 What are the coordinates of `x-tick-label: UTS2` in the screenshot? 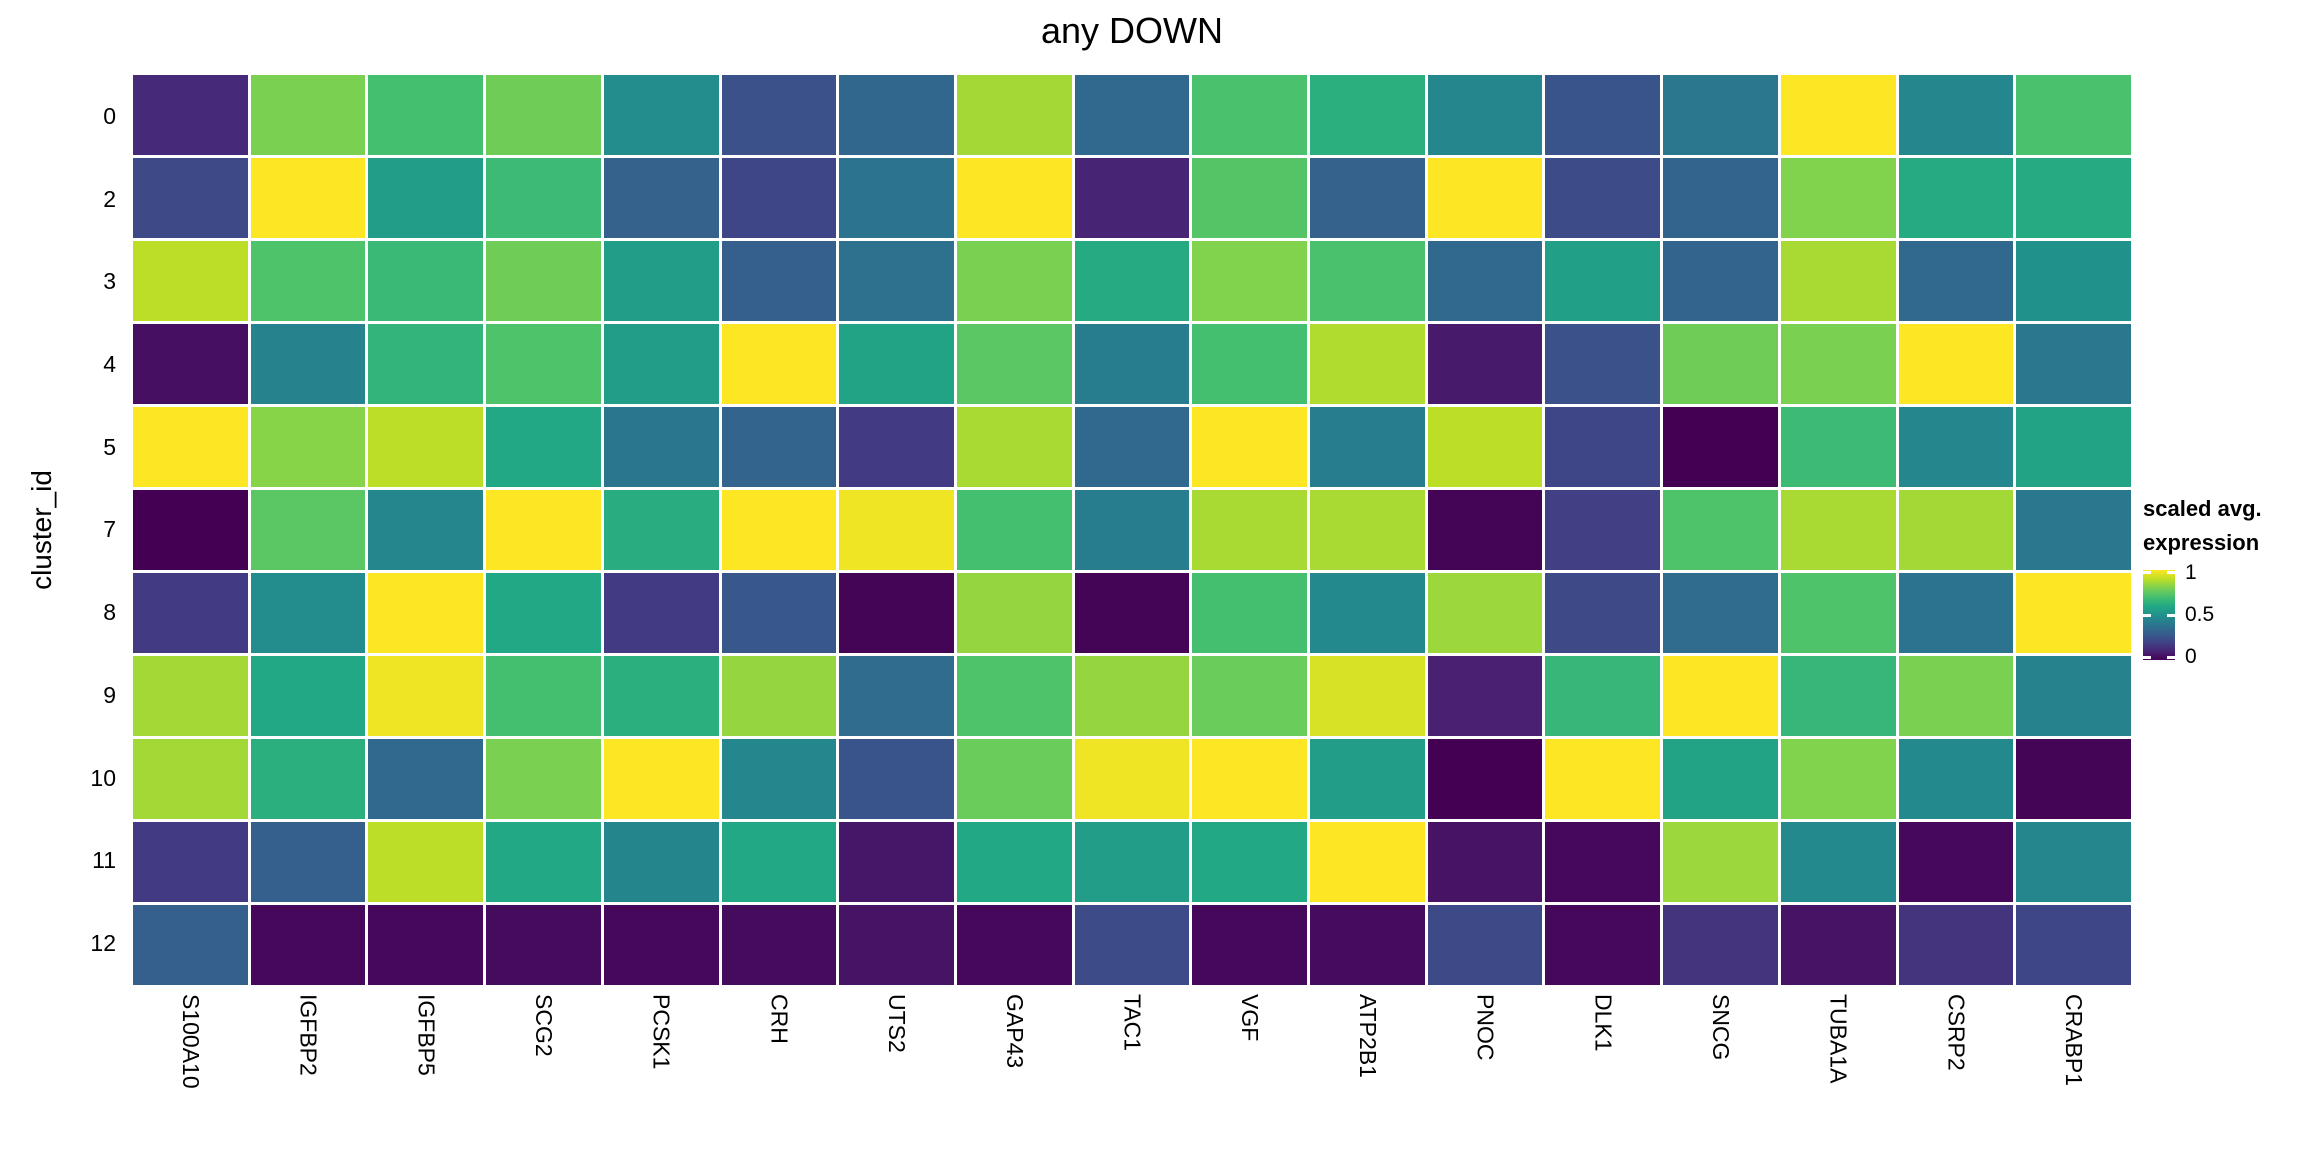 It's located at (897, 1023).